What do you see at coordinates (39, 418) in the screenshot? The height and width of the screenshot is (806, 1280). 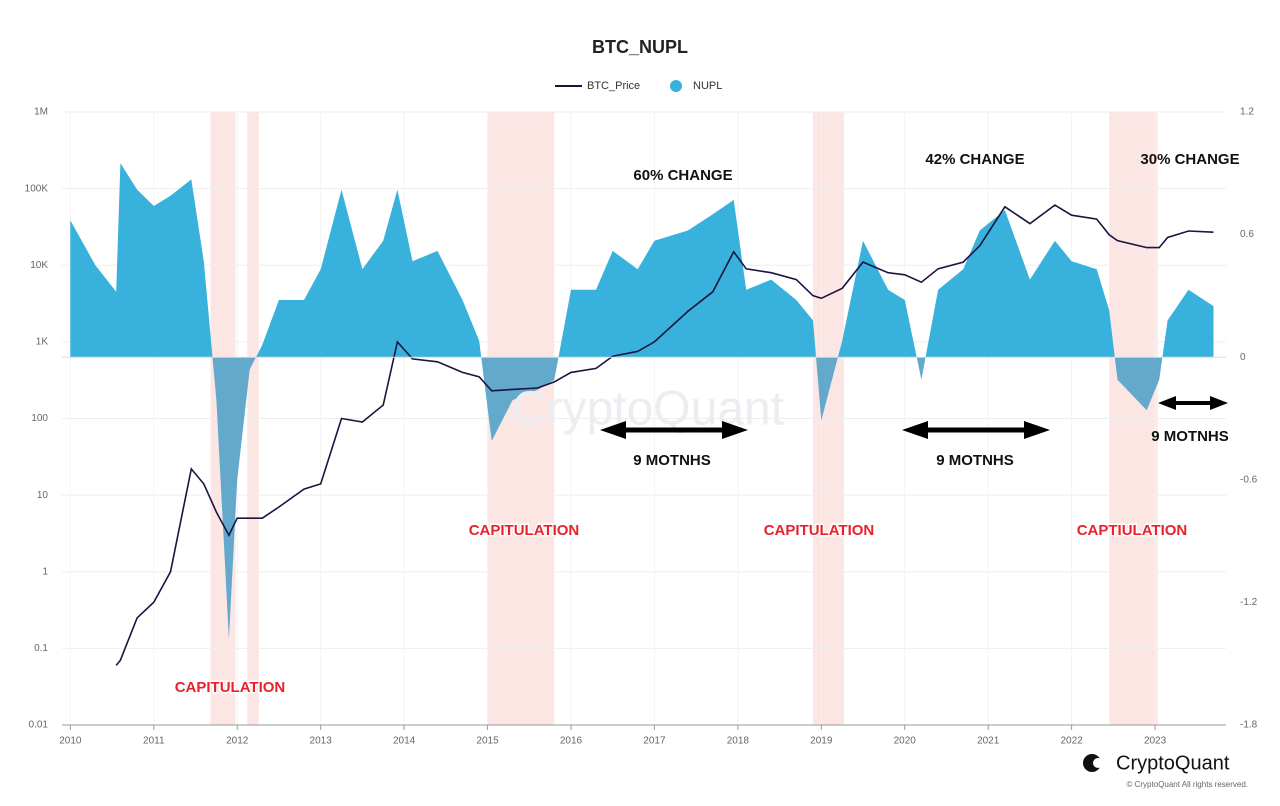 I see `y-tick-label: 100` at bounding box center [39, 418].